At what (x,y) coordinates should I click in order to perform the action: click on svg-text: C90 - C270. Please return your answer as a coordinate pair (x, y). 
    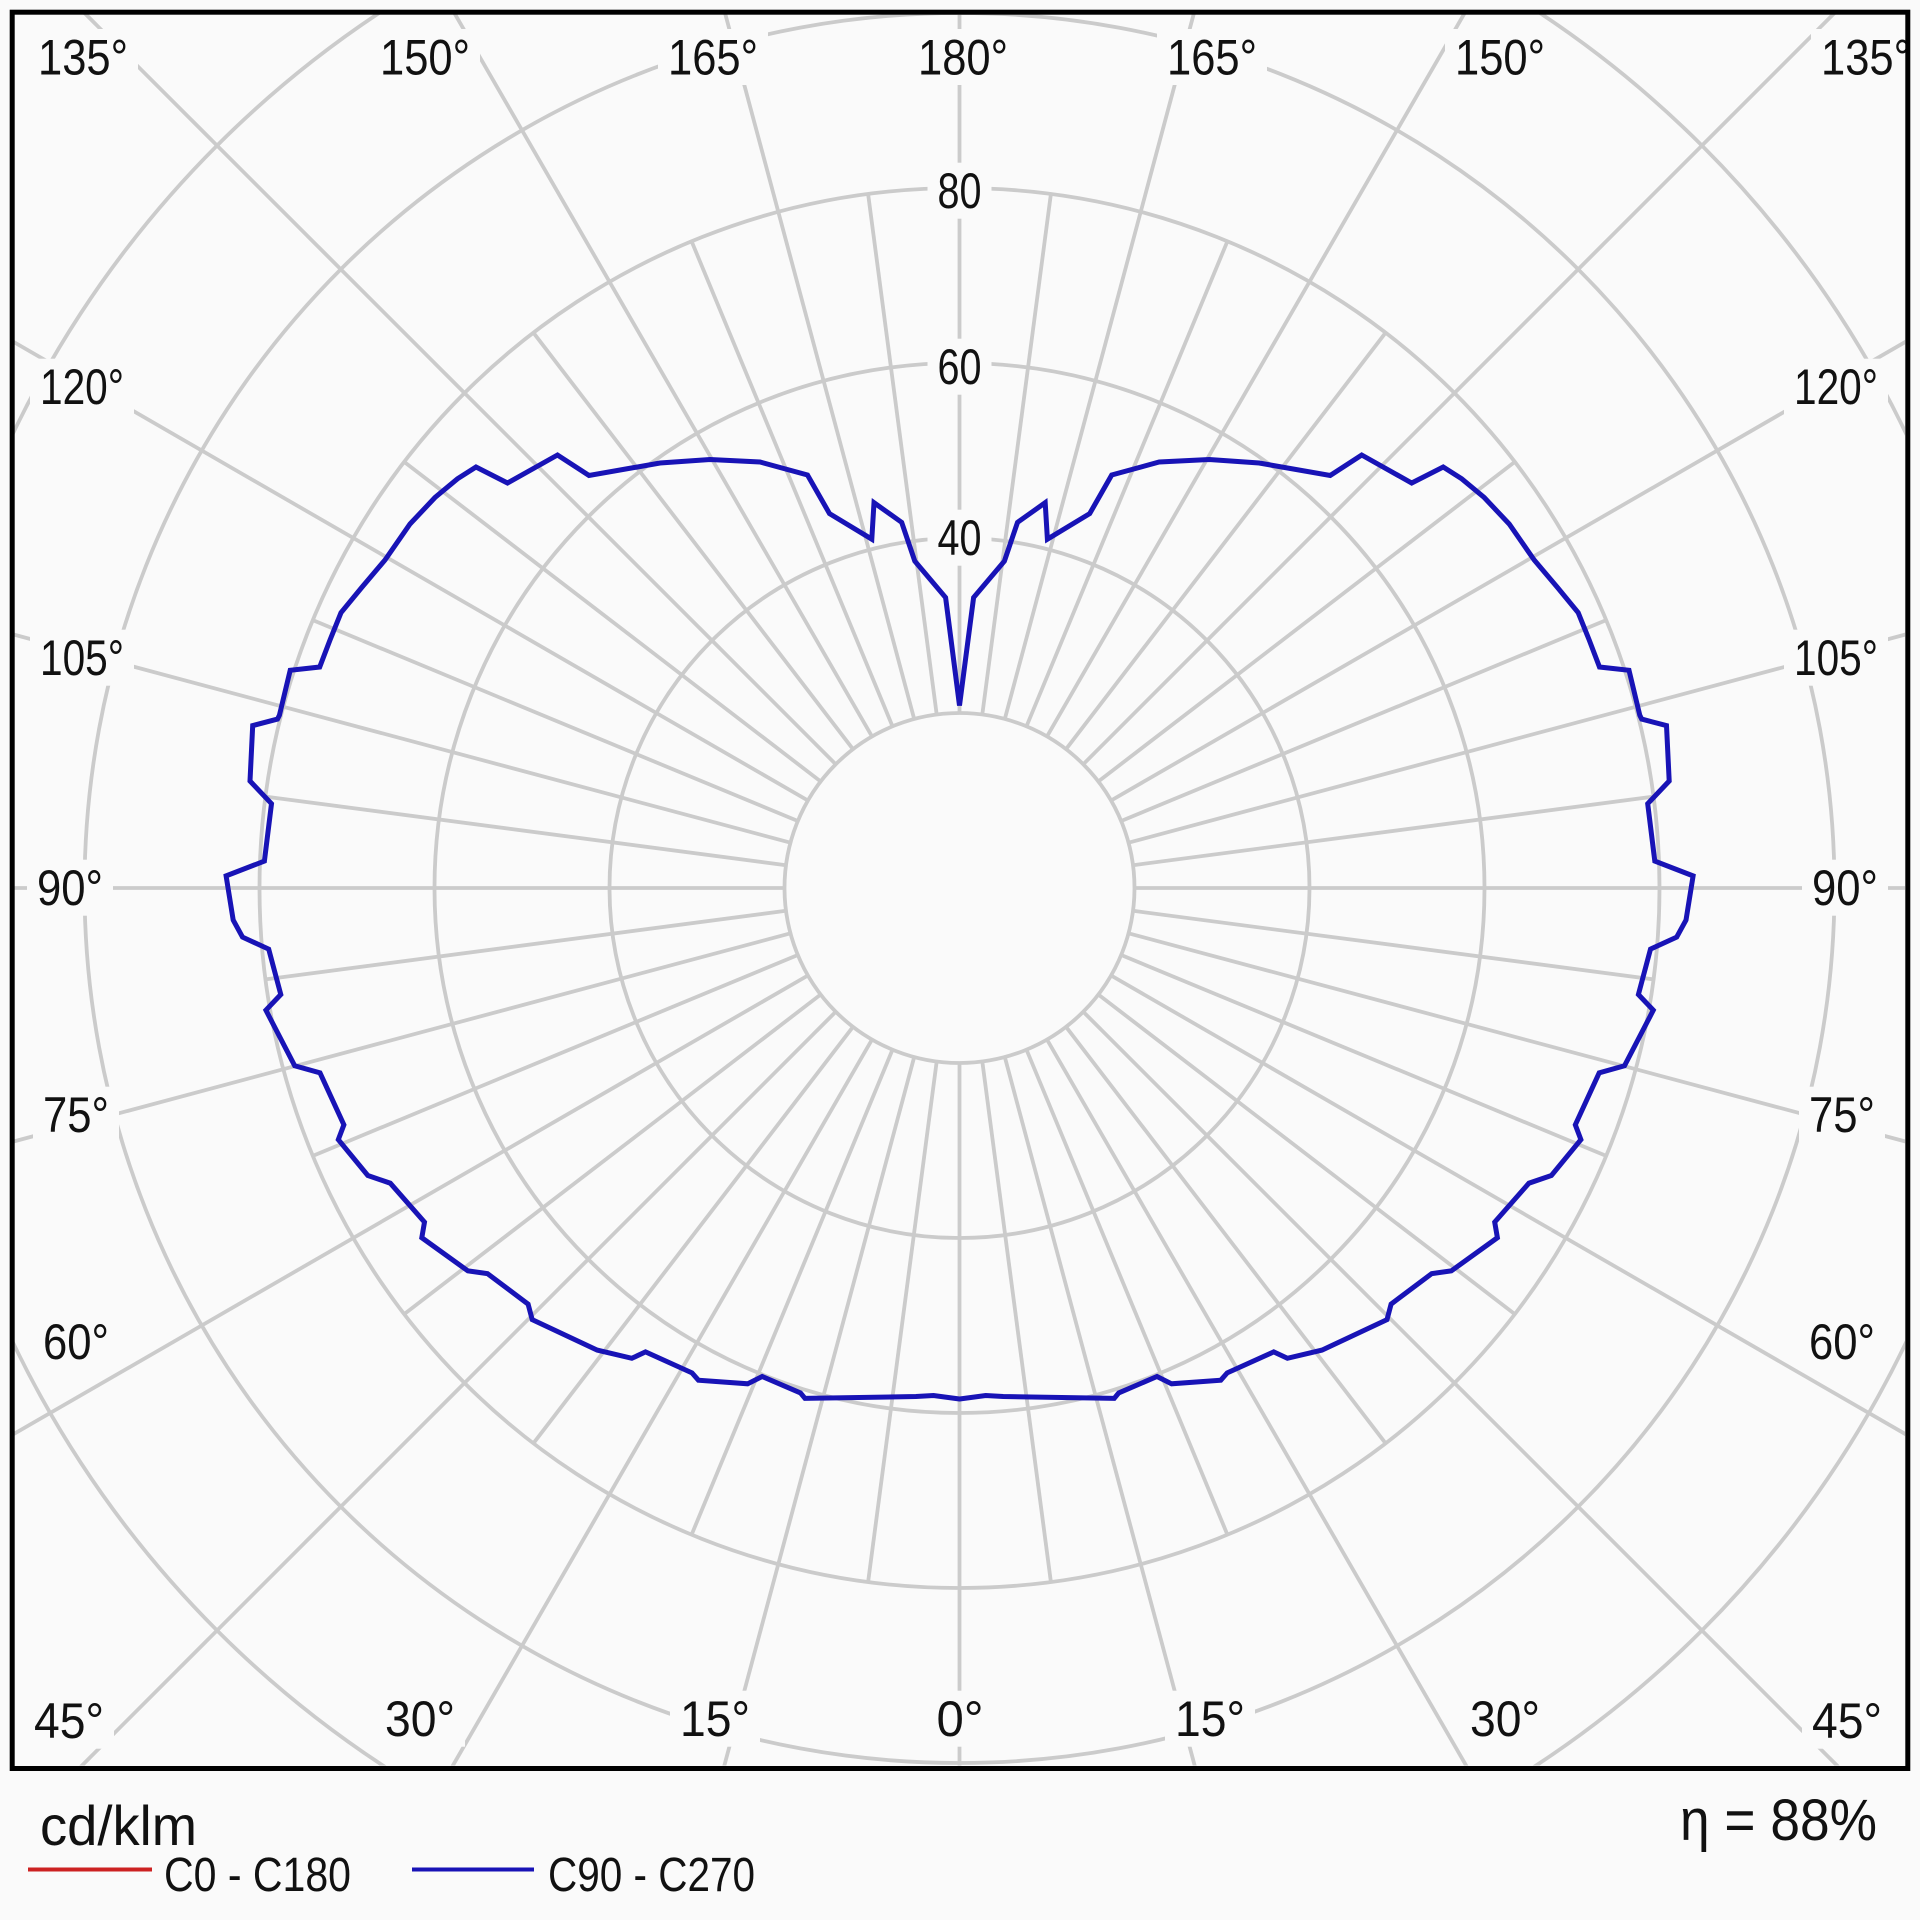
    Looking at the image, I should click on (651, 1875).